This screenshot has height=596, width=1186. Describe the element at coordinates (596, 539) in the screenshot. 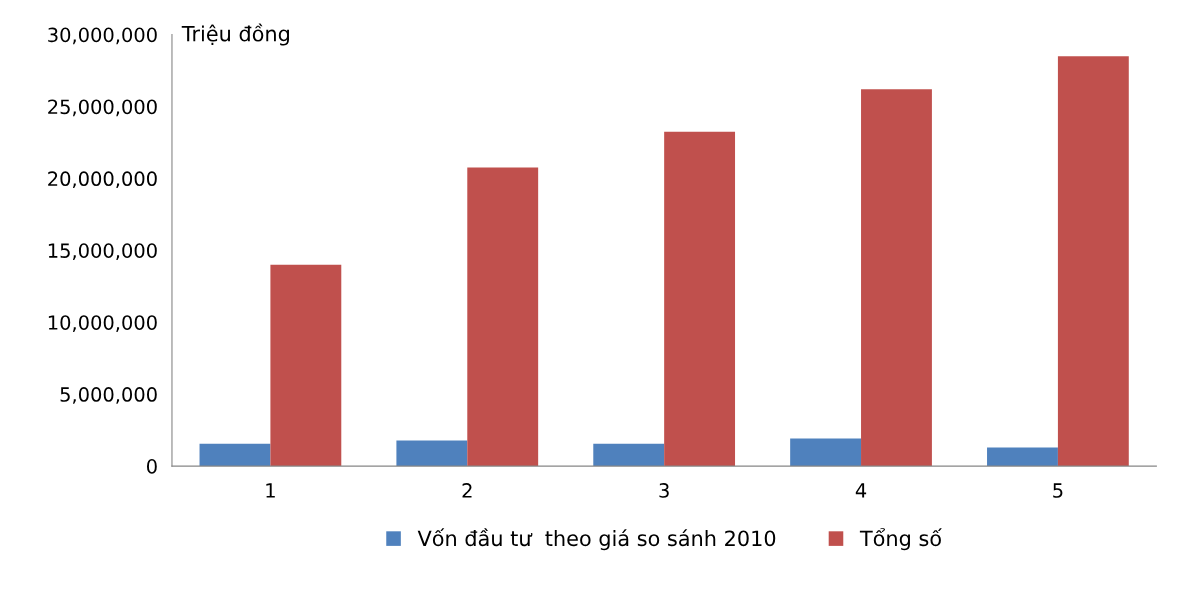

I see `legend-label: Vốn đầu tư theo giá so sánh 2010` at that location.